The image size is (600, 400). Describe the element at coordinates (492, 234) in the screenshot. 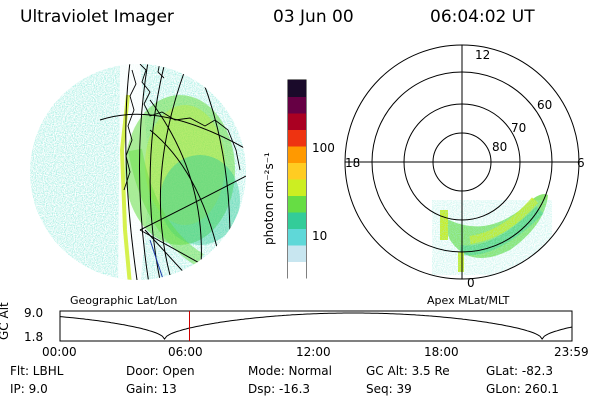

I see `polar-image` at that location.